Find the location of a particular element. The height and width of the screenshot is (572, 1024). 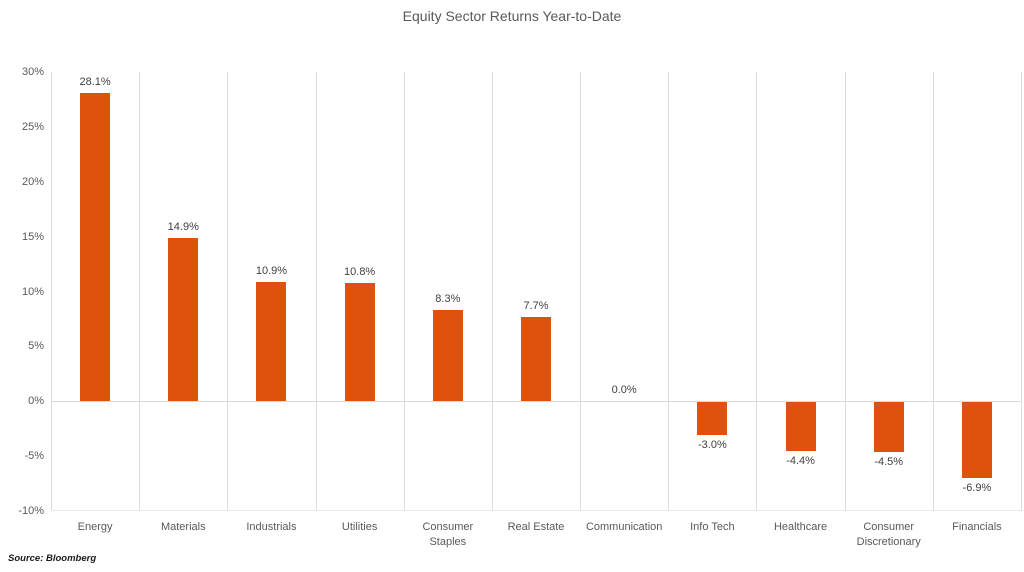

x-axis-category-label: Info Tech is located at coordinates (712, 527).